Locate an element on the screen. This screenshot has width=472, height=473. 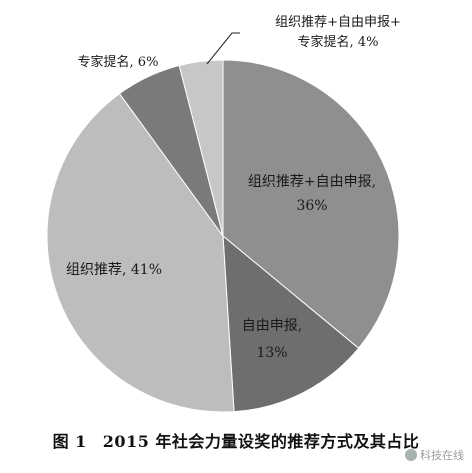
slice-label-0-line-0: 组织推荐+自由申报, is located at coordinates (312, 182).